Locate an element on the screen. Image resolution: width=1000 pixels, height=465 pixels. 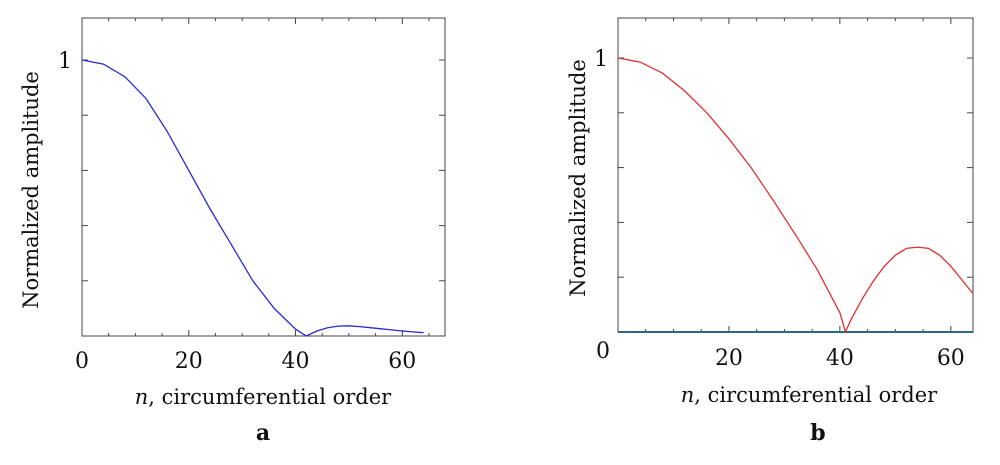
panel-a-x-axis-label: n, circumferential order is located at coordinates (263, 397).